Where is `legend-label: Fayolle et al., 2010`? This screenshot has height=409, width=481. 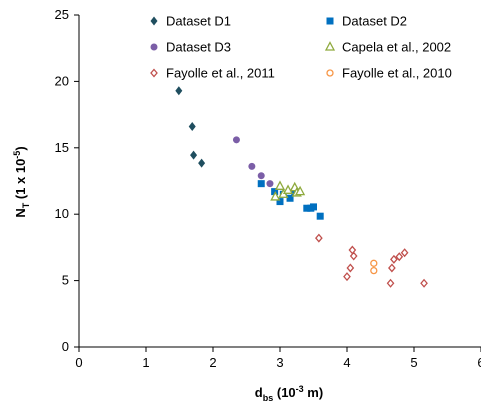 legend-label: Fayolle et al., 2010 is located at coordinates (397, 73).